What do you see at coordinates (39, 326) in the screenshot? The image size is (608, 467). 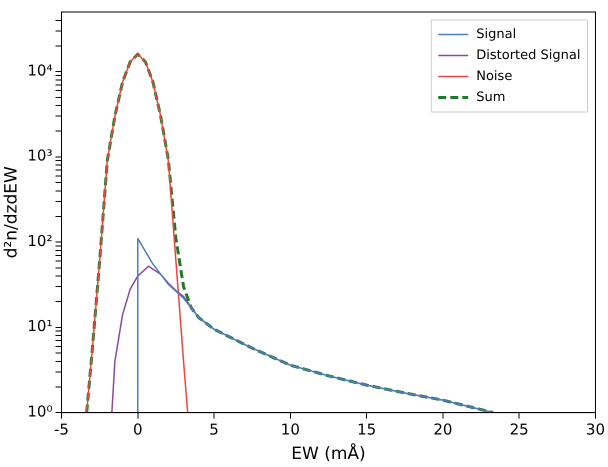 I see `y-tick-label: 10¹` at bounding box center [39, 326].